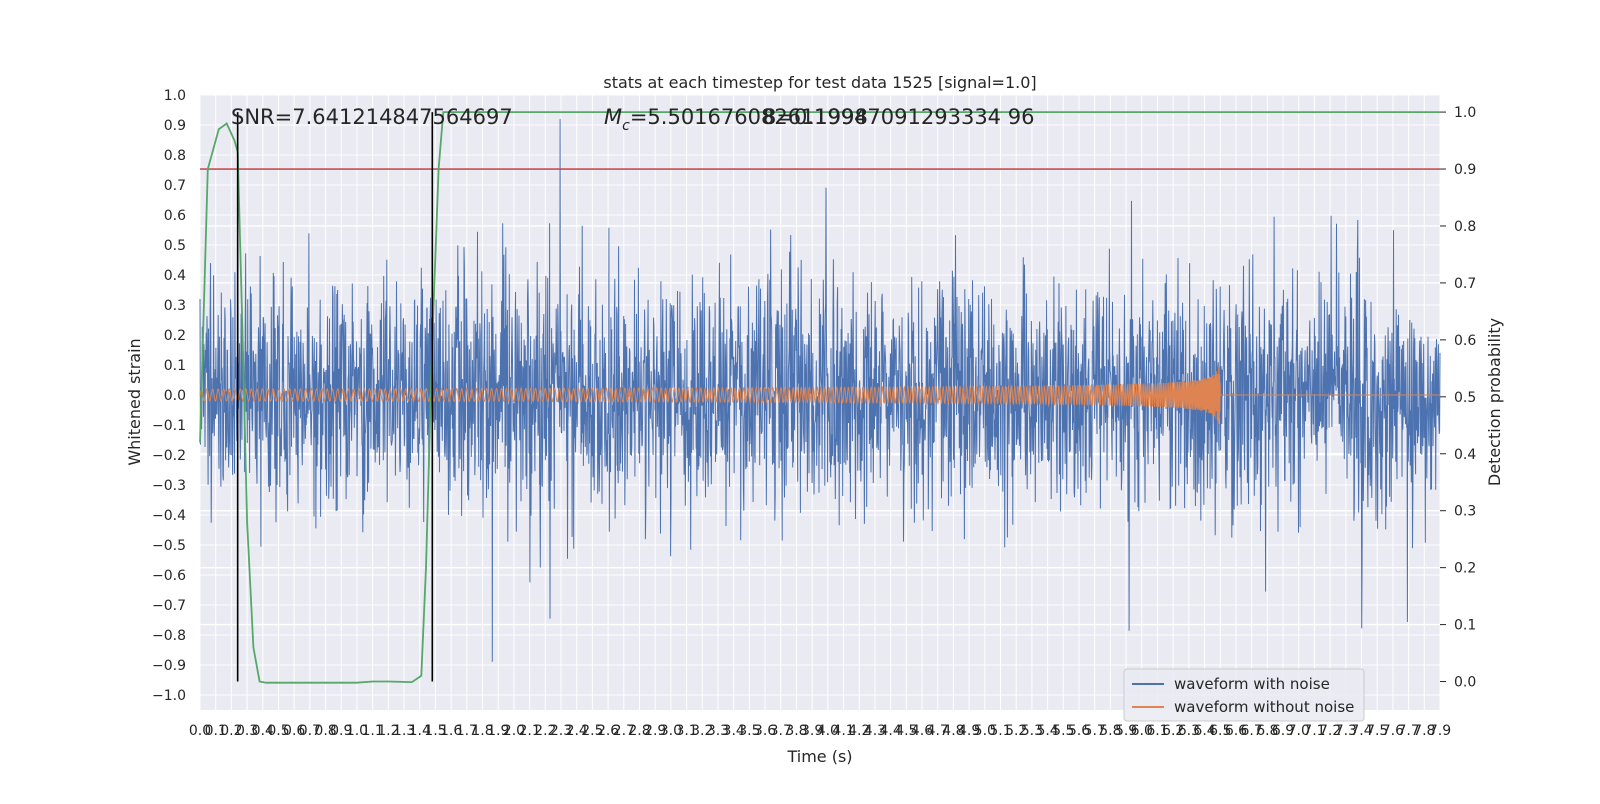  What do you see at coordinates (294, 731) in the screenshot?
I see `x-tick-label: 0.6` at bounding box center [294, 731].